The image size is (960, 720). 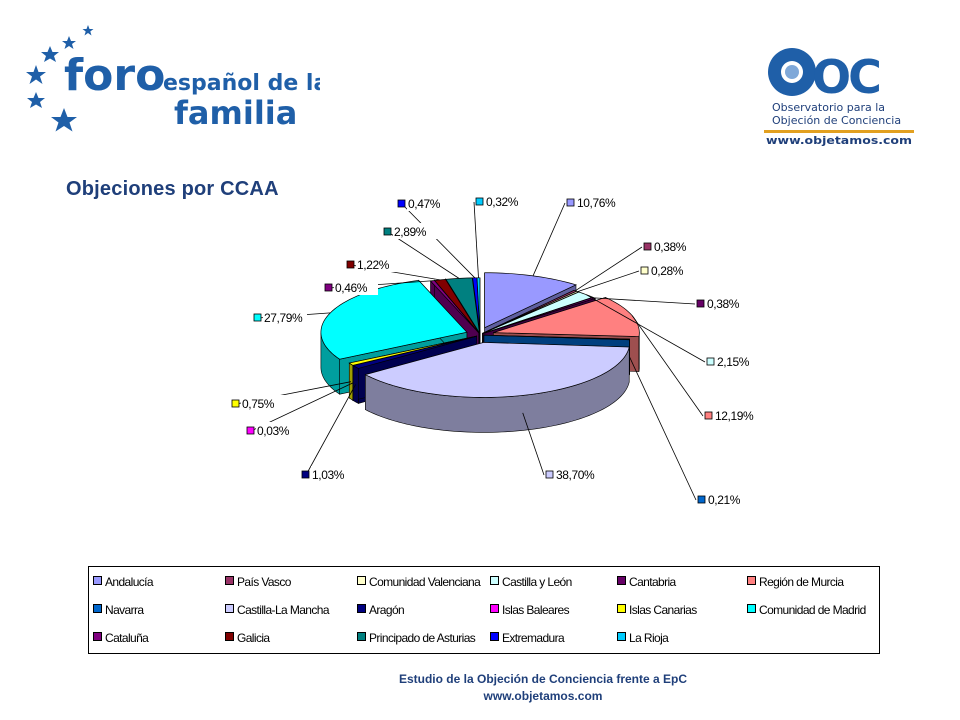 What do you see at coordinates (608, 281) in the screenshot?
I see `leader-line-comunidad-valenciana` at bounding box center [608, 281].